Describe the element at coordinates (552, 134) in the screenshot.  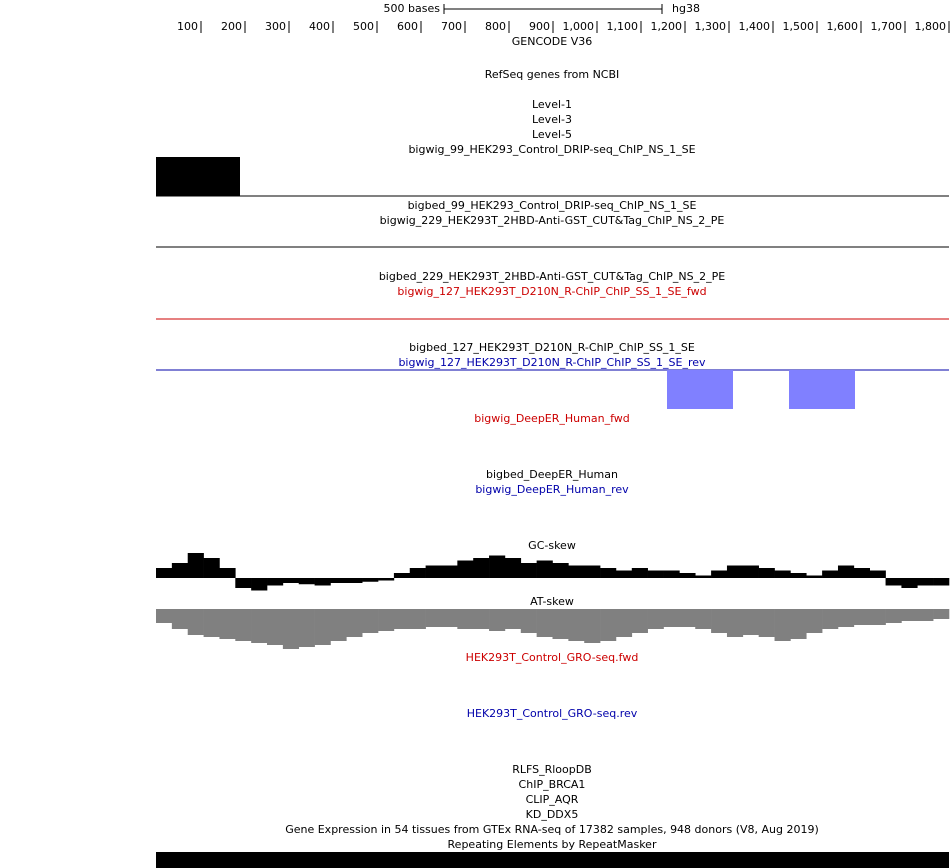
I see `track-label: Level-5` at that location.